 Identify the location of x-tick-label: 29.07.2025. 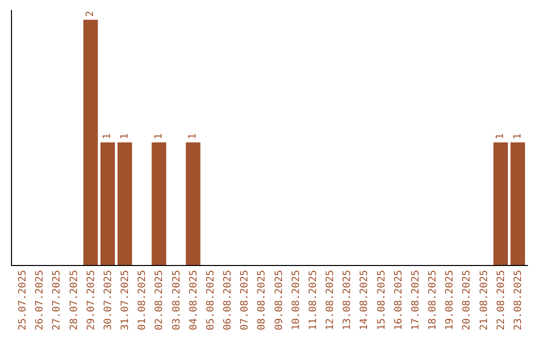
(91, 300).